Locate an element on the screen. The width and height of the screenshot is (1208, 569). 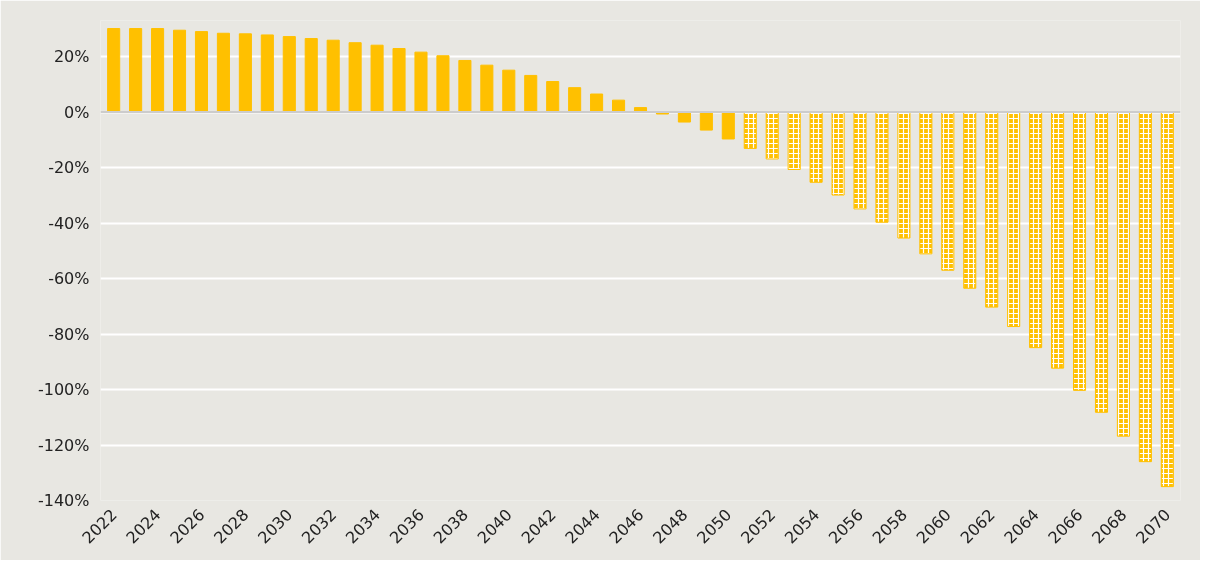
y-tick-label: -60% is located at coordinates (69, 279).